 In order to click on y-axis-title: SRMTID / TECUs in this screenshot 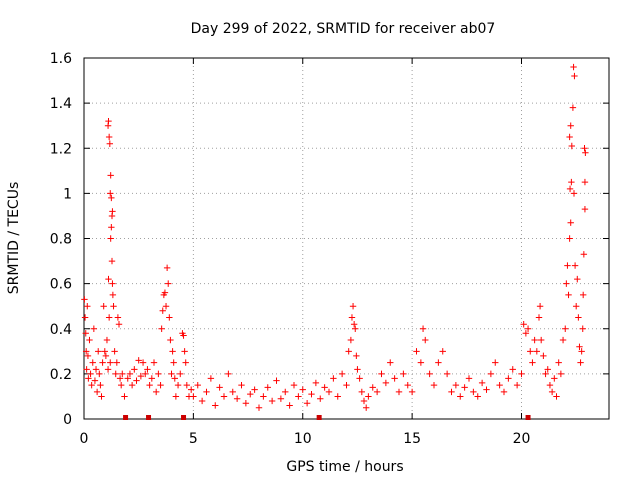, I will do `click(14, 238)`.